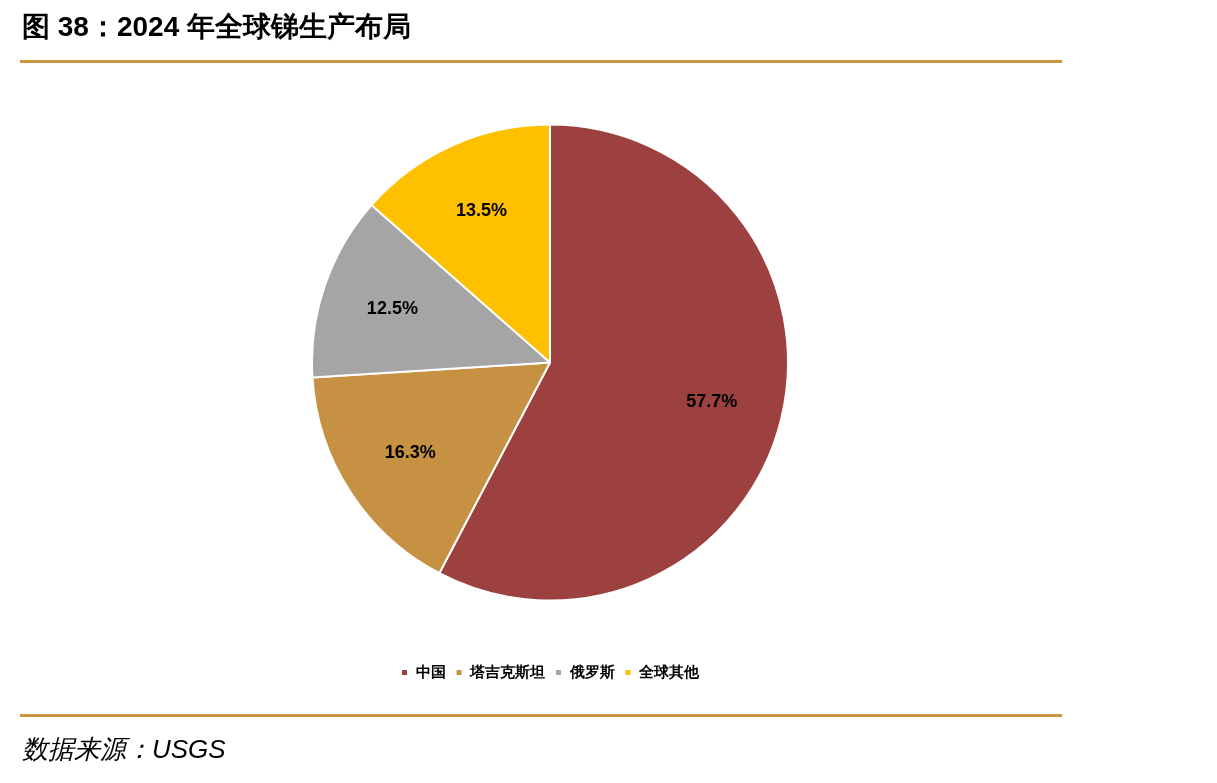  I want to click on legend-label: 俄罗斯, so click(591, 671).